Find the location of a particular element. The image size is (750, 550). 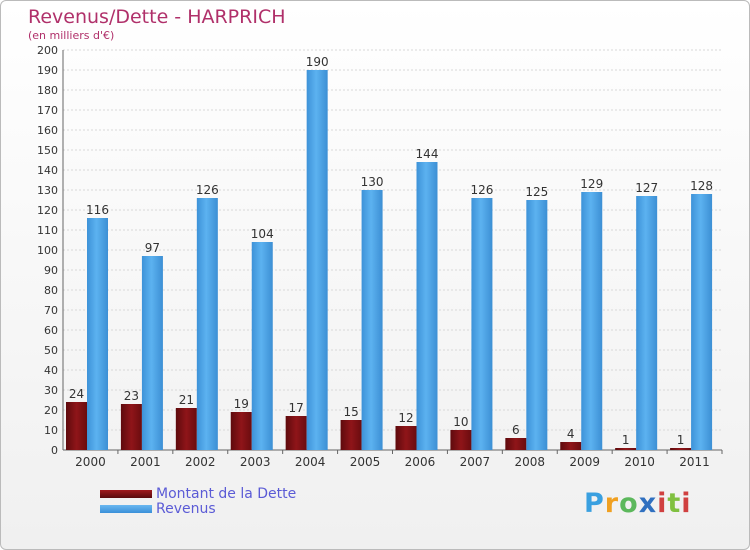

data-label-revenus: 129 is located at coordinates (591, 184).